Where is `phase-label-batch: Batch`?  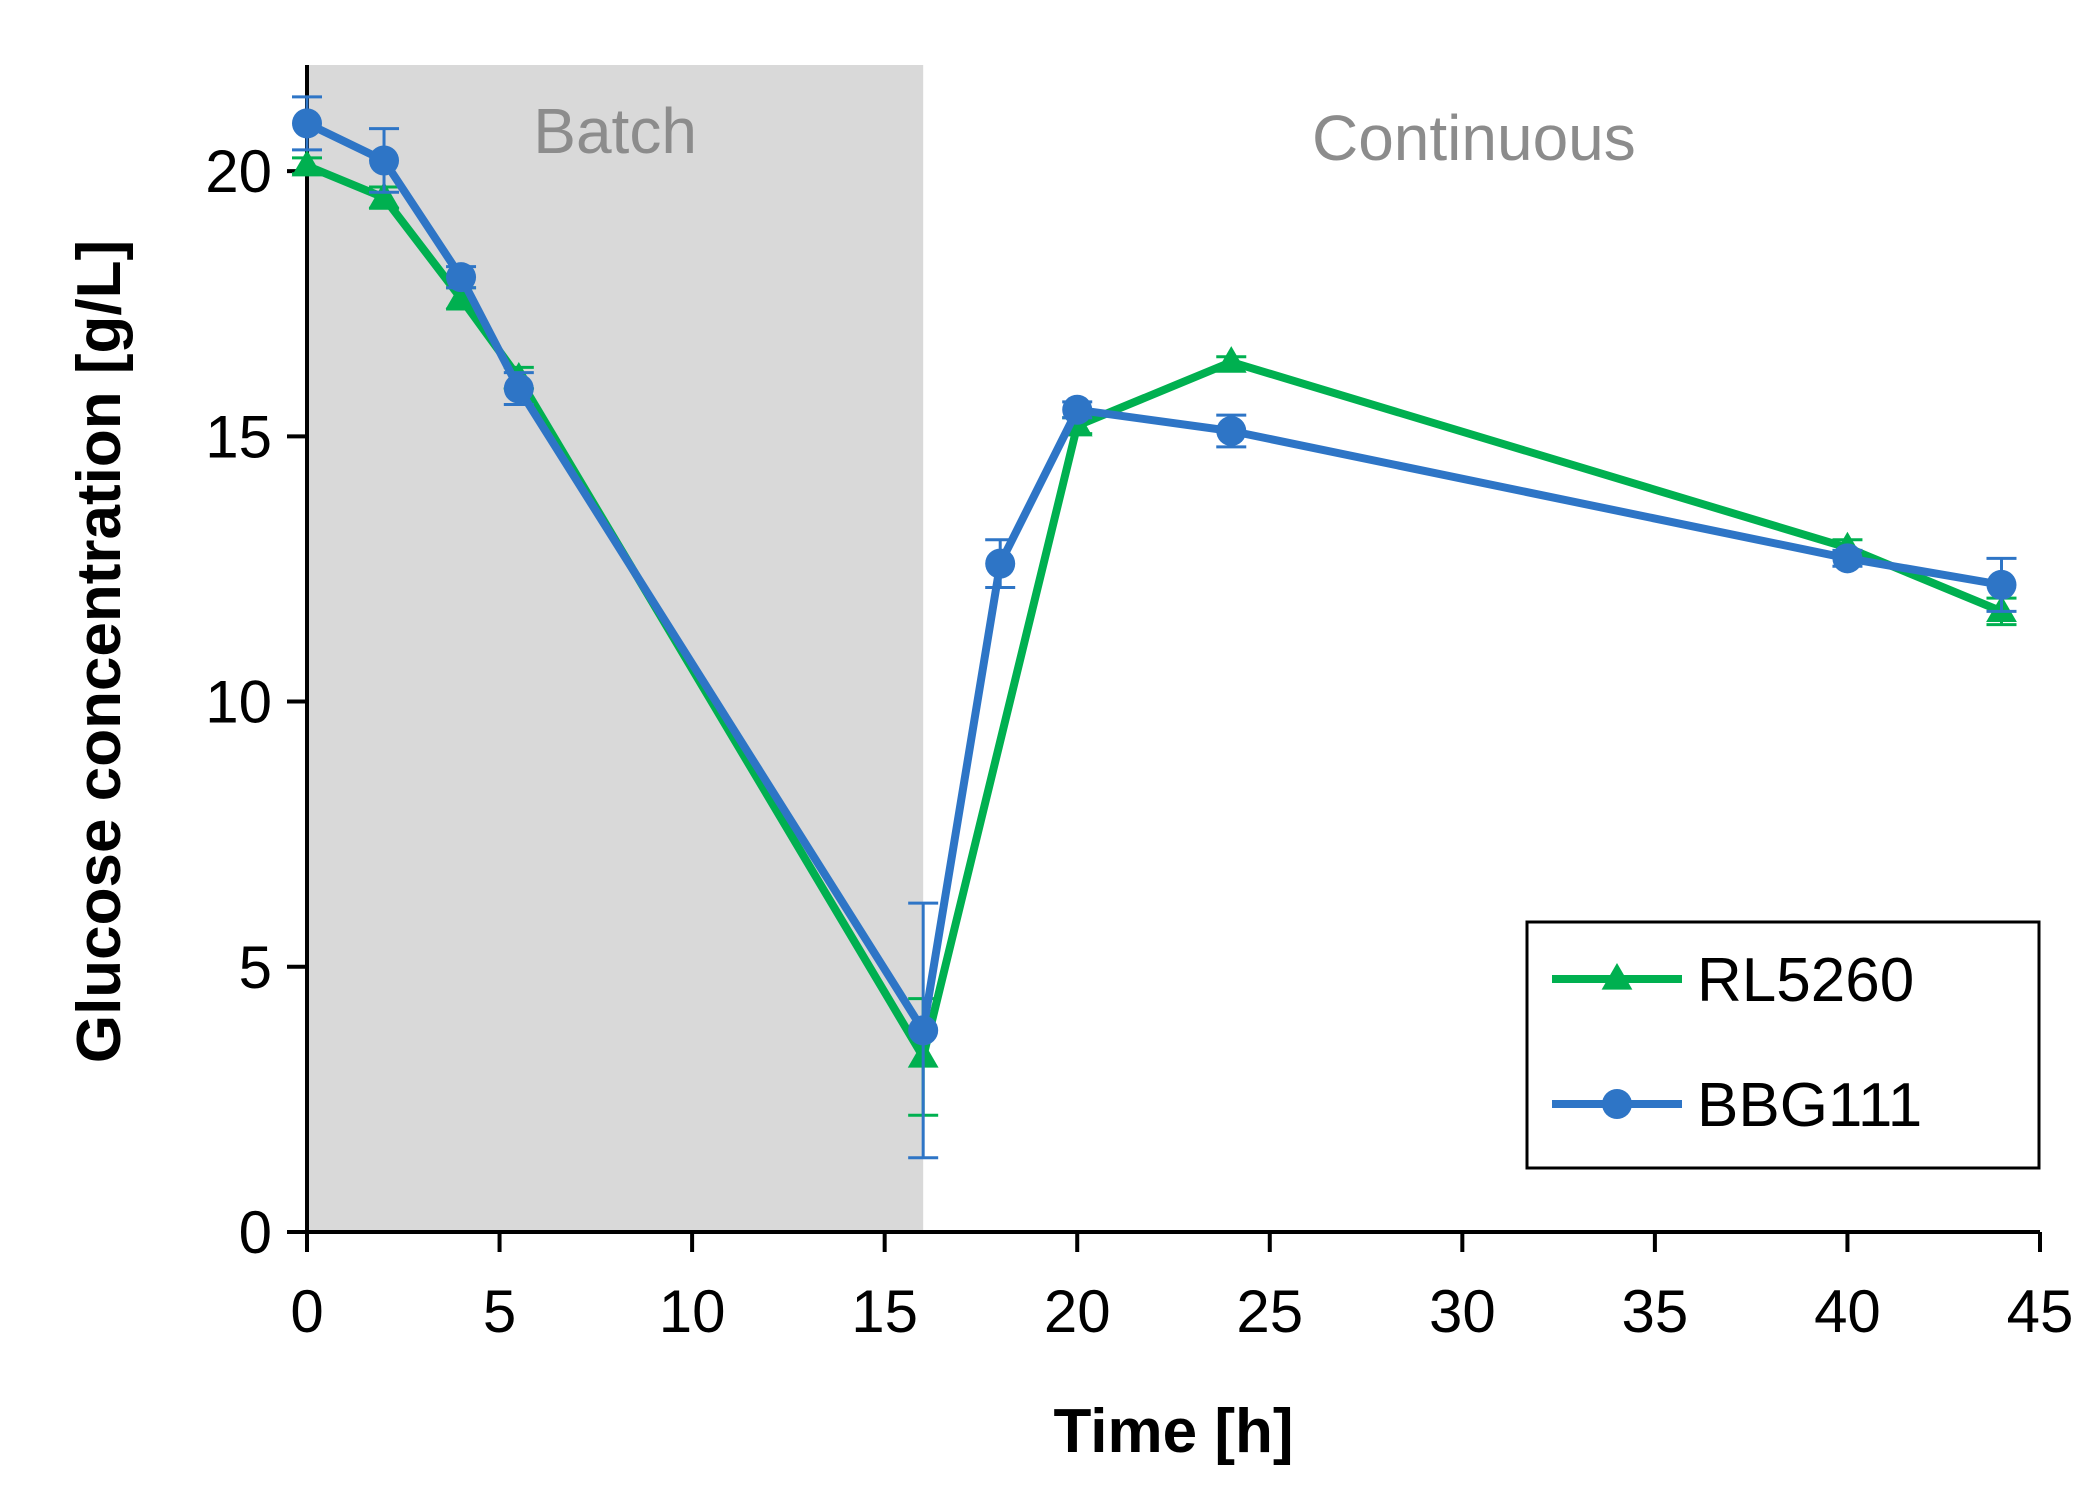 phase-label-batch: Batch is located at coordinates (615, 131).